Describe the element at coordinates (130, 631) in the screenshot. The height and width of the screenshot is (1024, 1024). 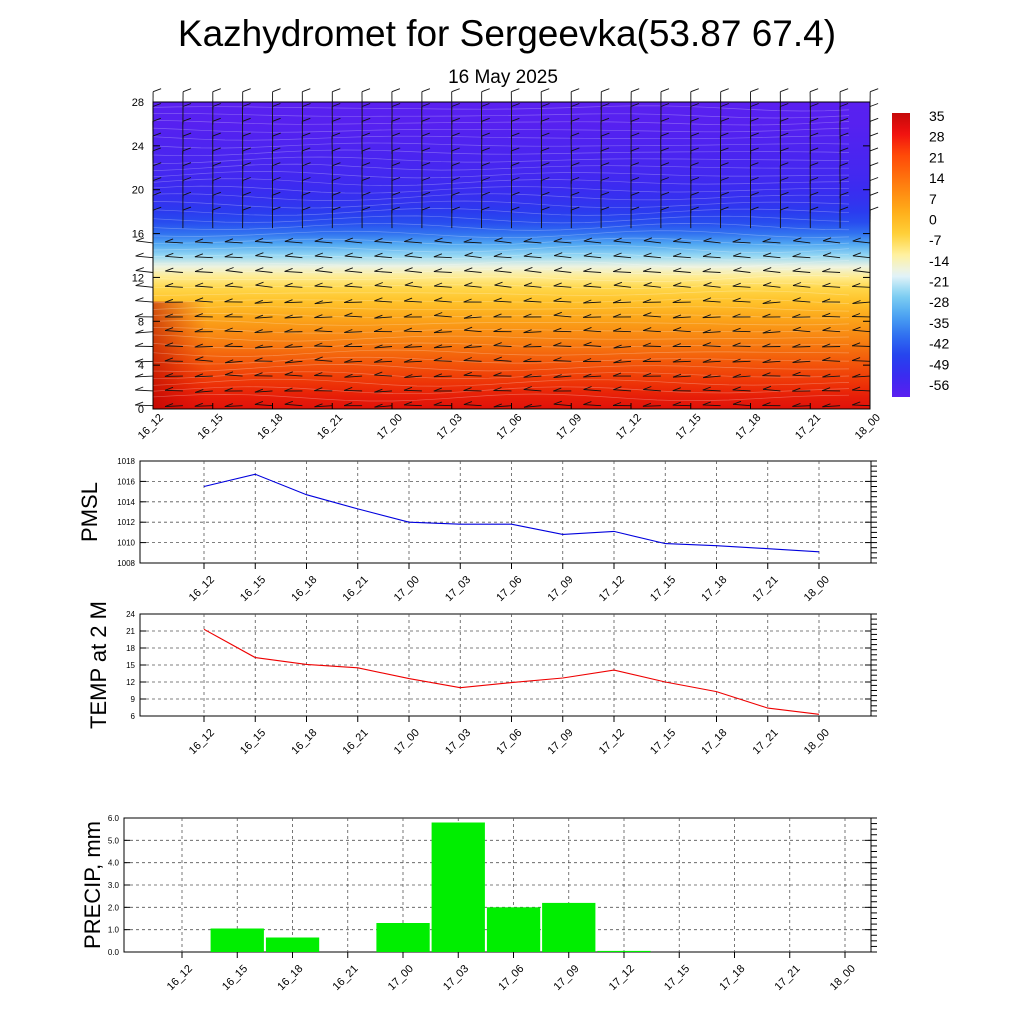
I see `y-tick-label: 21` at that location.